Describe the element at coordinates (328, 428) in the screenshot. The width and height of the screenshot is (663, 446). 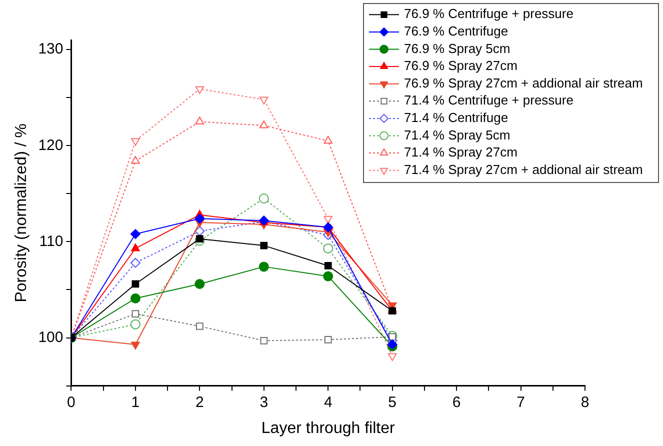
I see `x-axis-title: Layer through filter` at that location.